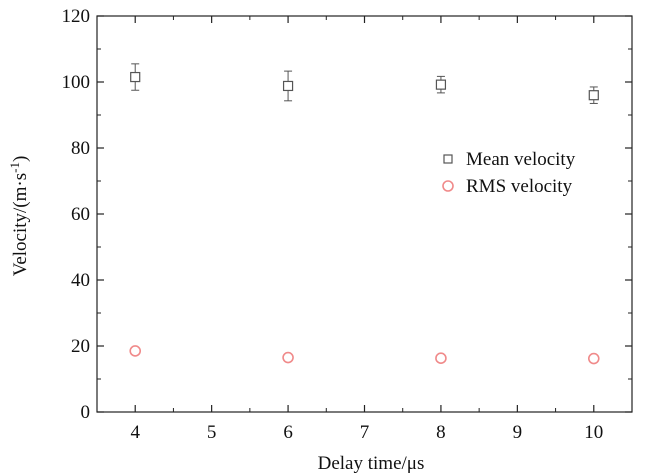 Image resolution: width=648 pixels, height=474 pixels. What do you see at coordinates (80, 346) in the screenshot?
I see `y-tick-label: 20` at bounding box center [80, 346].